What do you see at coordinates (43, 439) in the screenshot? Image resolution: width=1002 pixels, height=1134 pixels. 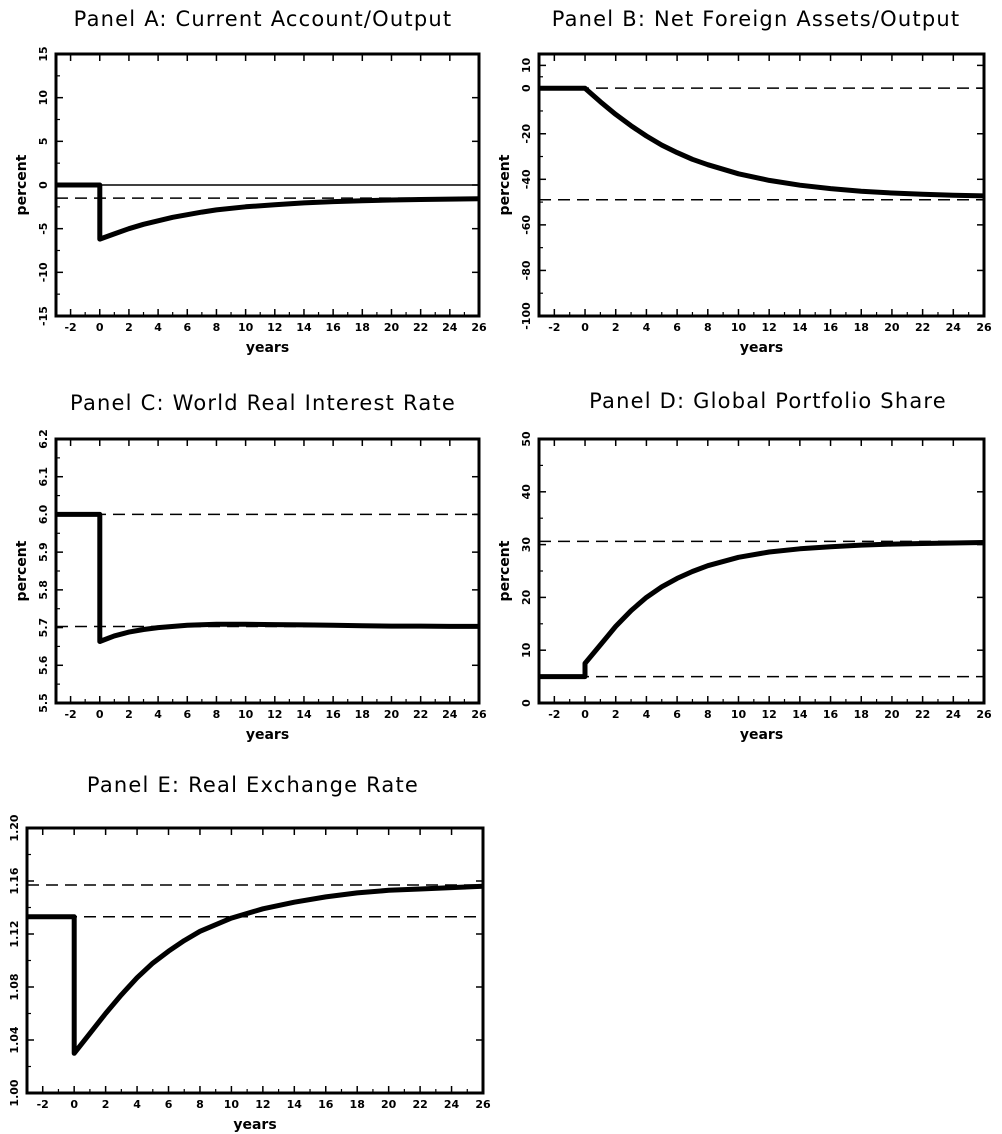 I see `y-tick-label: 6.2` at bounding box center [43, 439].